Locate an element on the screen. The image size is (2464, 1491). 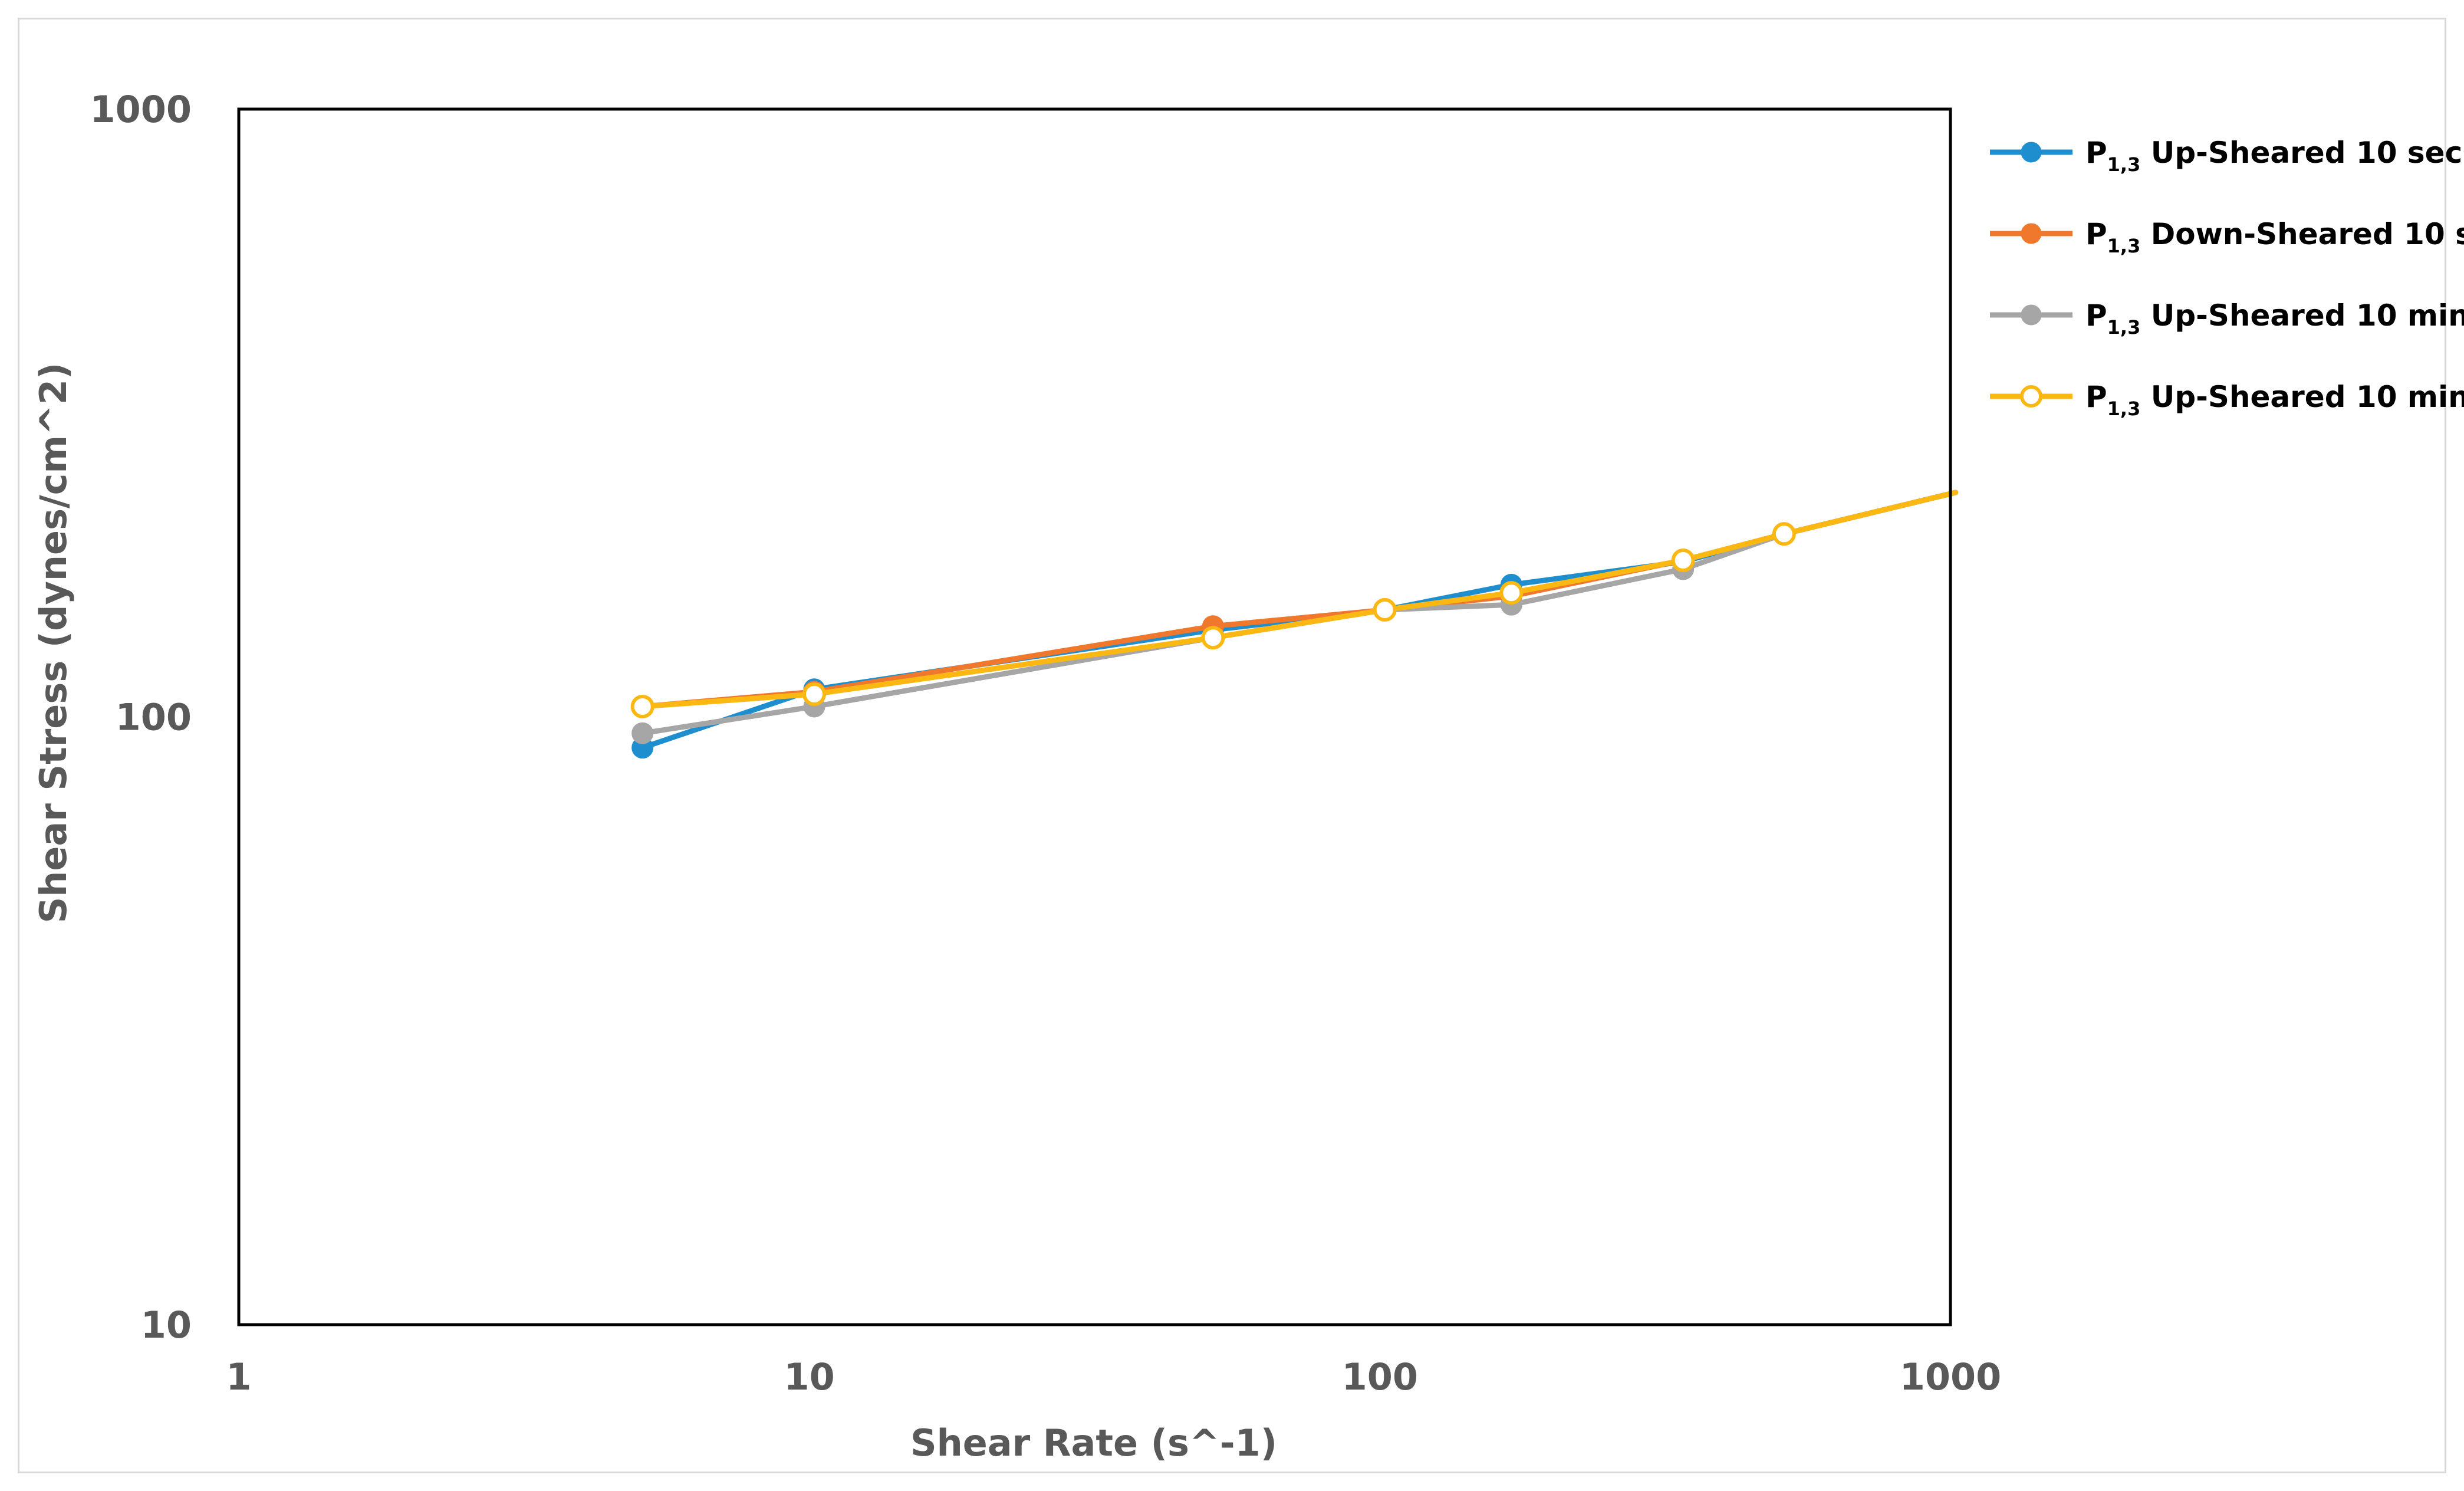
x-axis-title: Shear Rate (s^-1) is located at coordinates (1093, 1442).